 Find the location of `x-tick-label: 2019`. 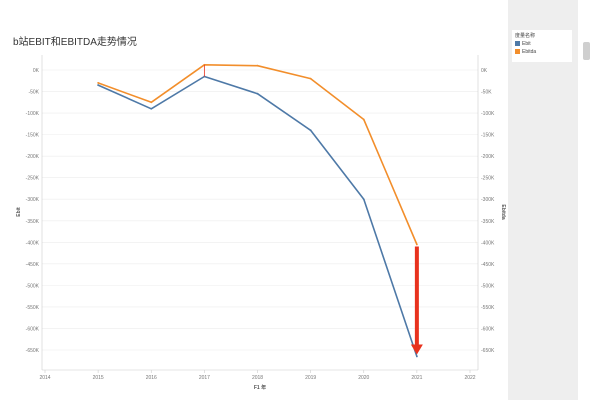

x-tick-label: 2019 is located at coordinates (310, 378).